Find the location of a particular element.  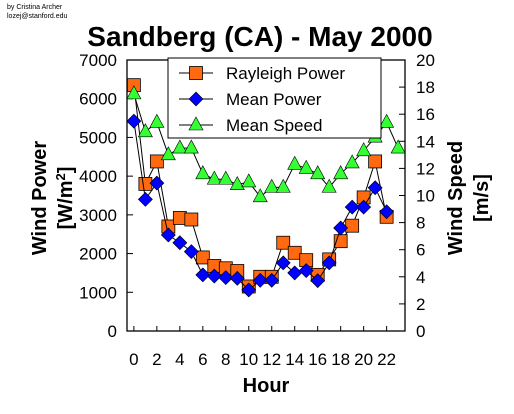

x-tick-label: 14 is located at coordinates (294, 359).